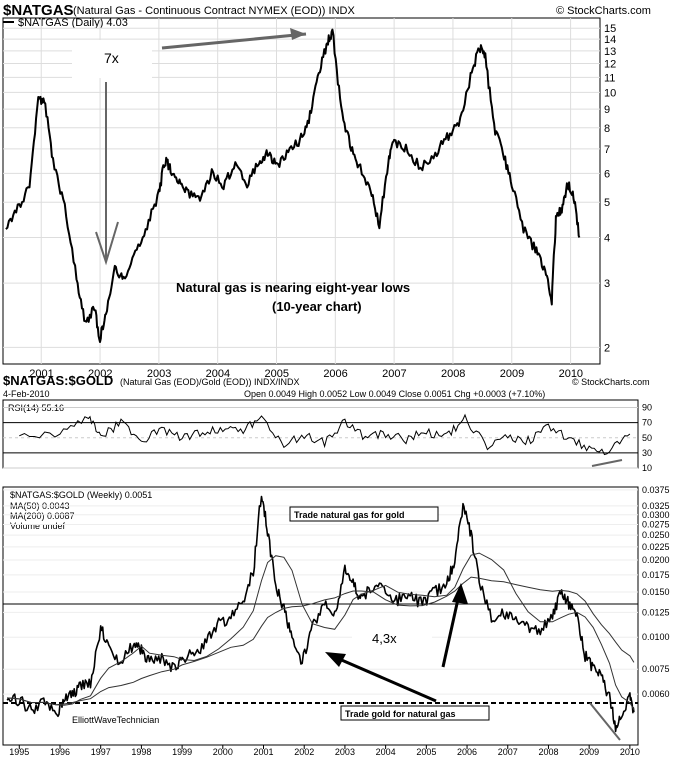 This screenshot has height=757, width=689. I want to click on top-x-tick-label: 2004, so click(218, 374).